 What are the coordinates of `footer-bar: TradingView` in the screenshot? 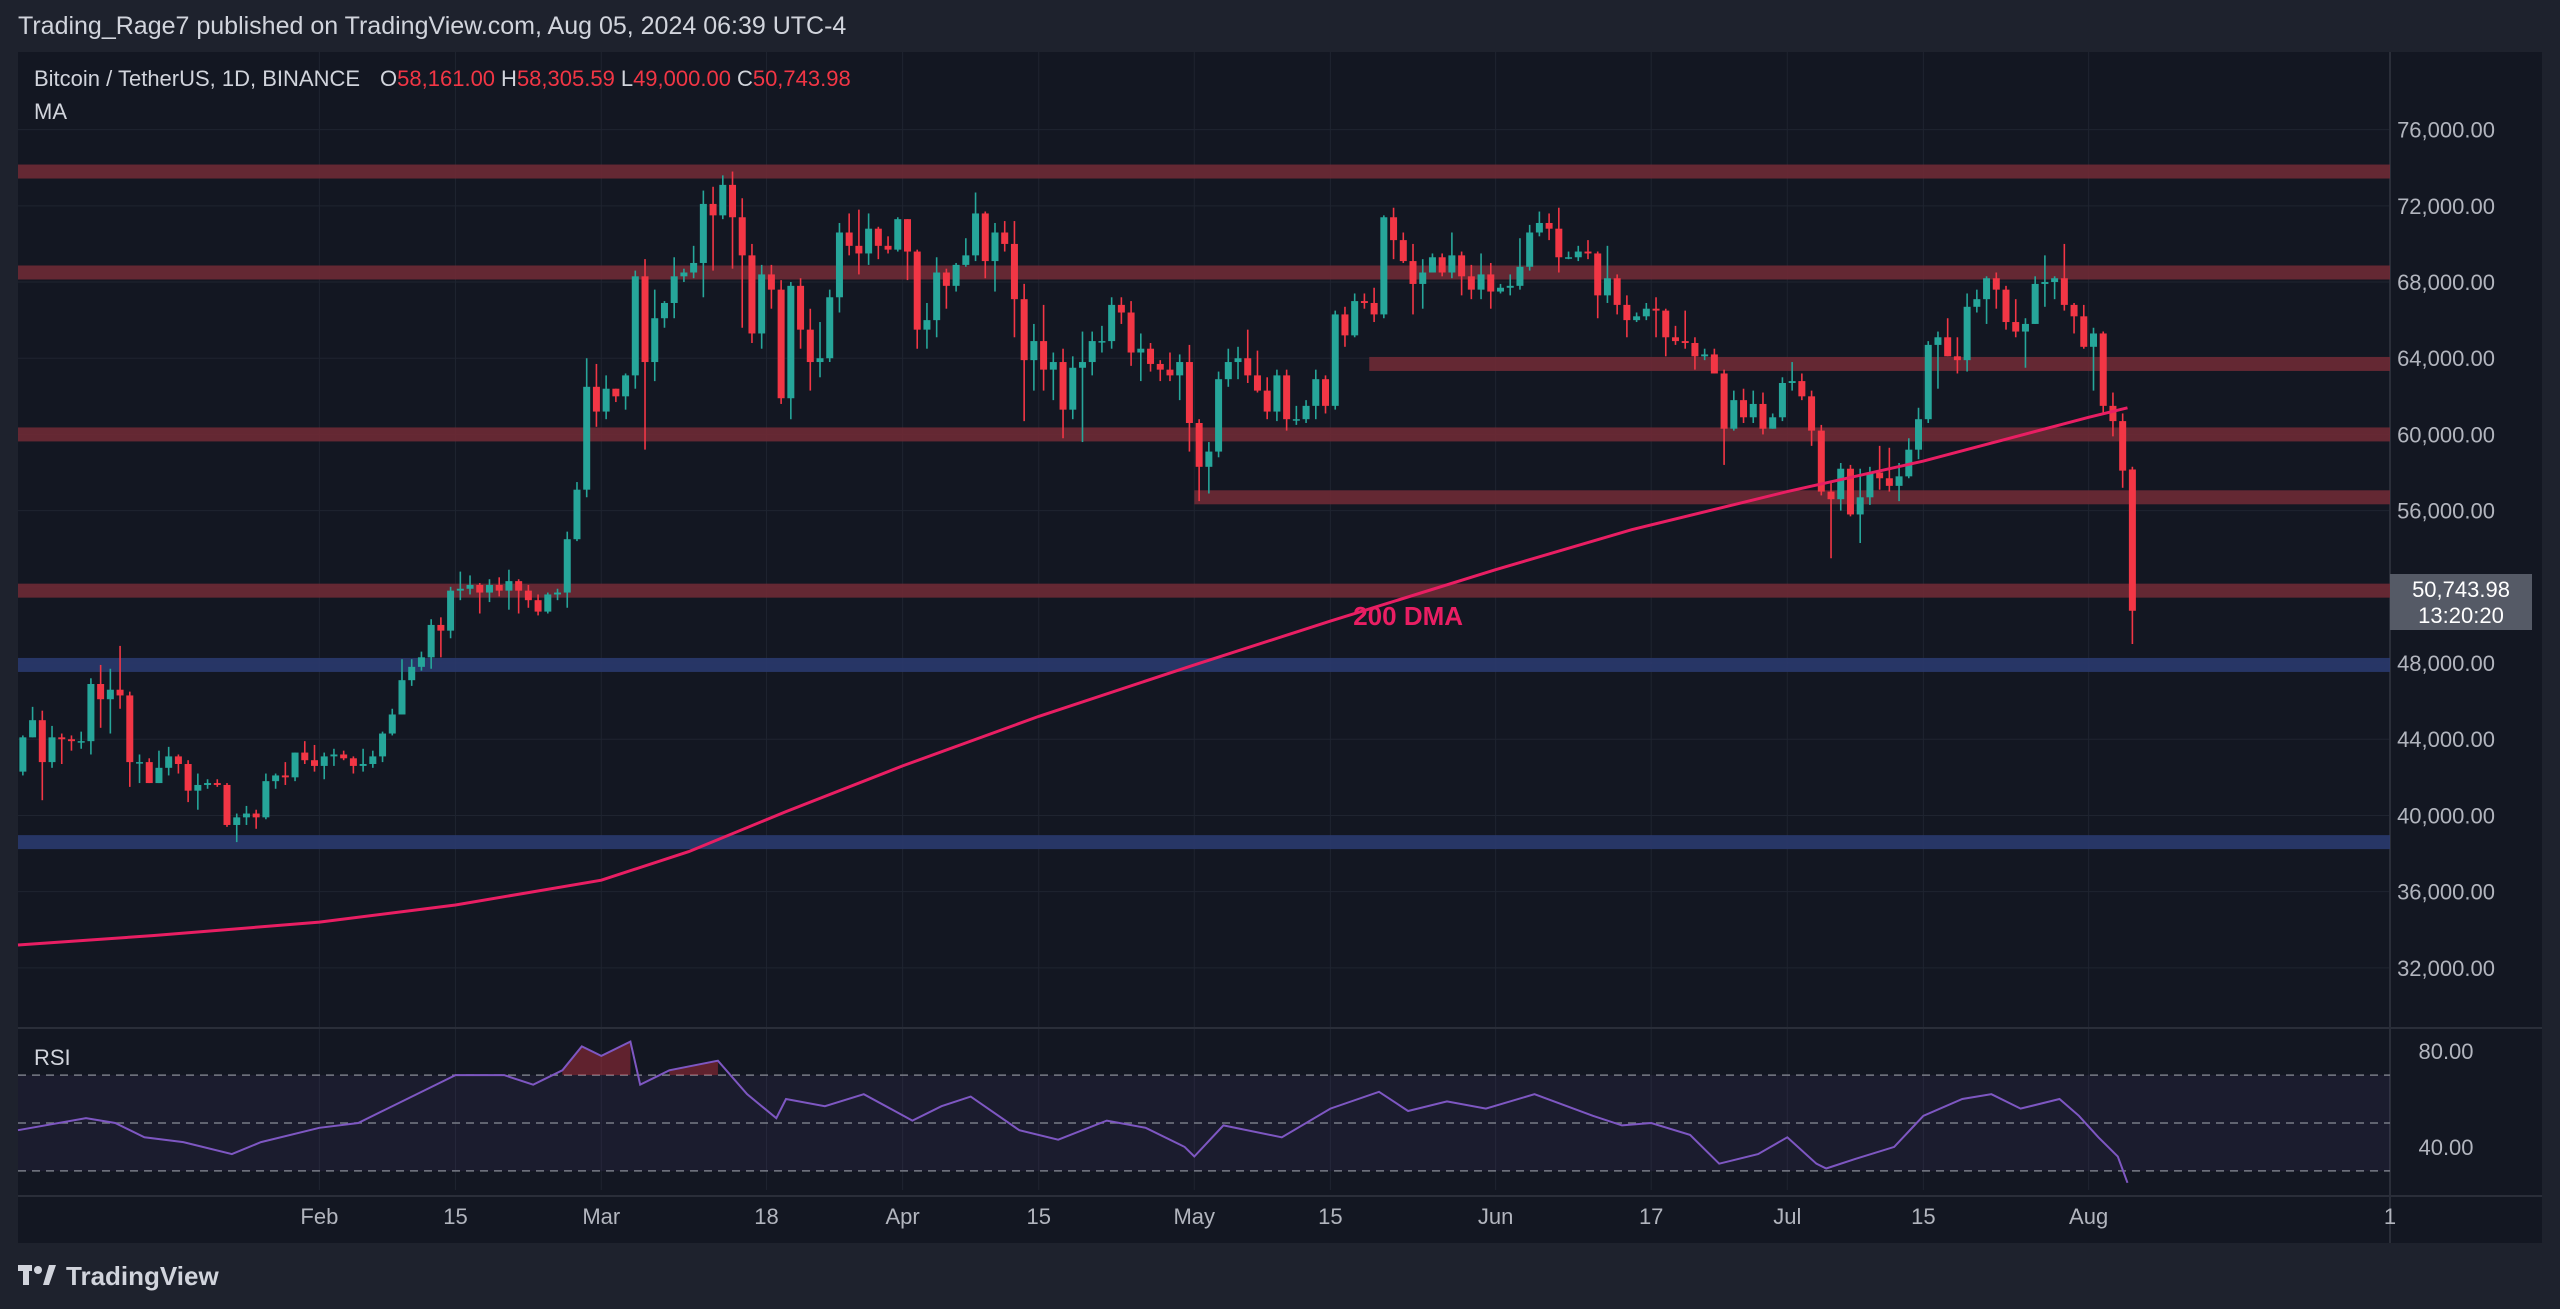 It's located at (1280, 1276).